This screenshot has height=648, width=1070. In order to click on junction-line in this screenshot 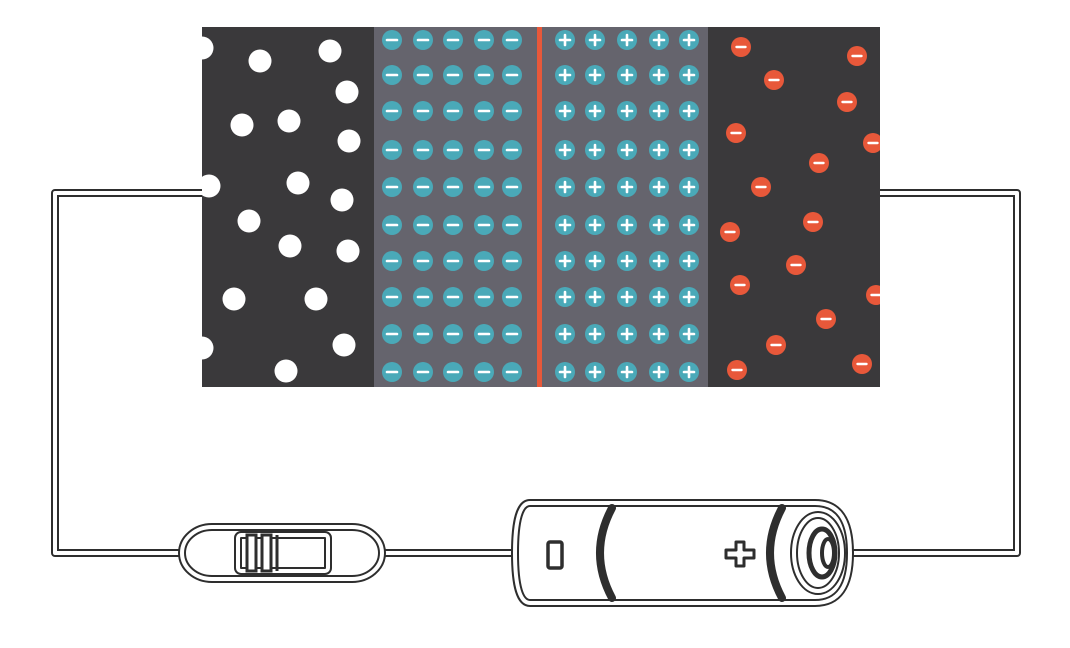, I will do `click(539, 207)`.